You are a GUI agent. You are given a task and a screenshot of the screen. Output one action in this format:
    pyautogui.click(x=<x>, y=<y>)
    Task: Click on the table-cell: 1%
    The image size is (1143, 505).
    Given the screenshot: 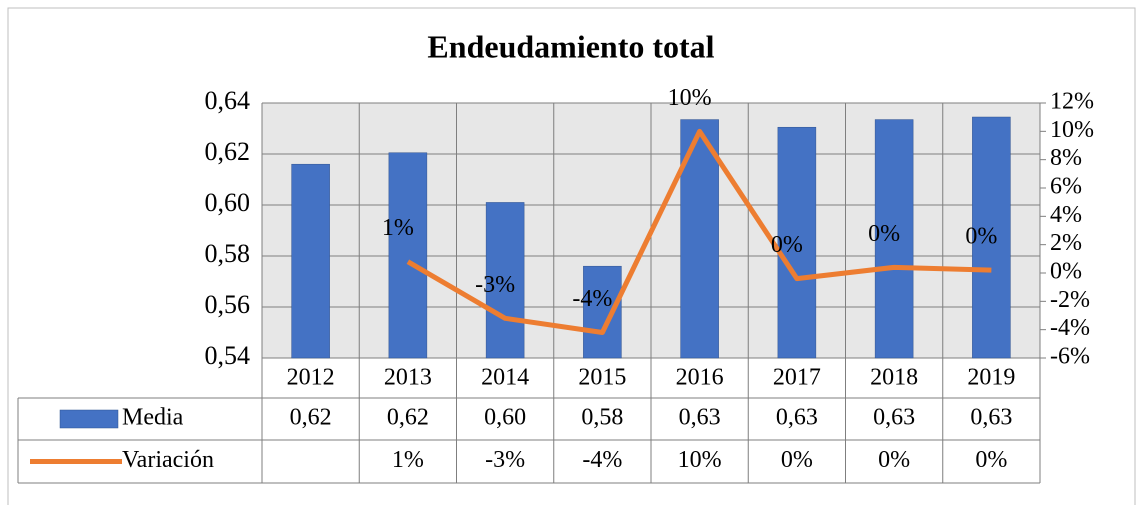 What is the action you would take?
    pyautogui.click(x=408, y=460)
    